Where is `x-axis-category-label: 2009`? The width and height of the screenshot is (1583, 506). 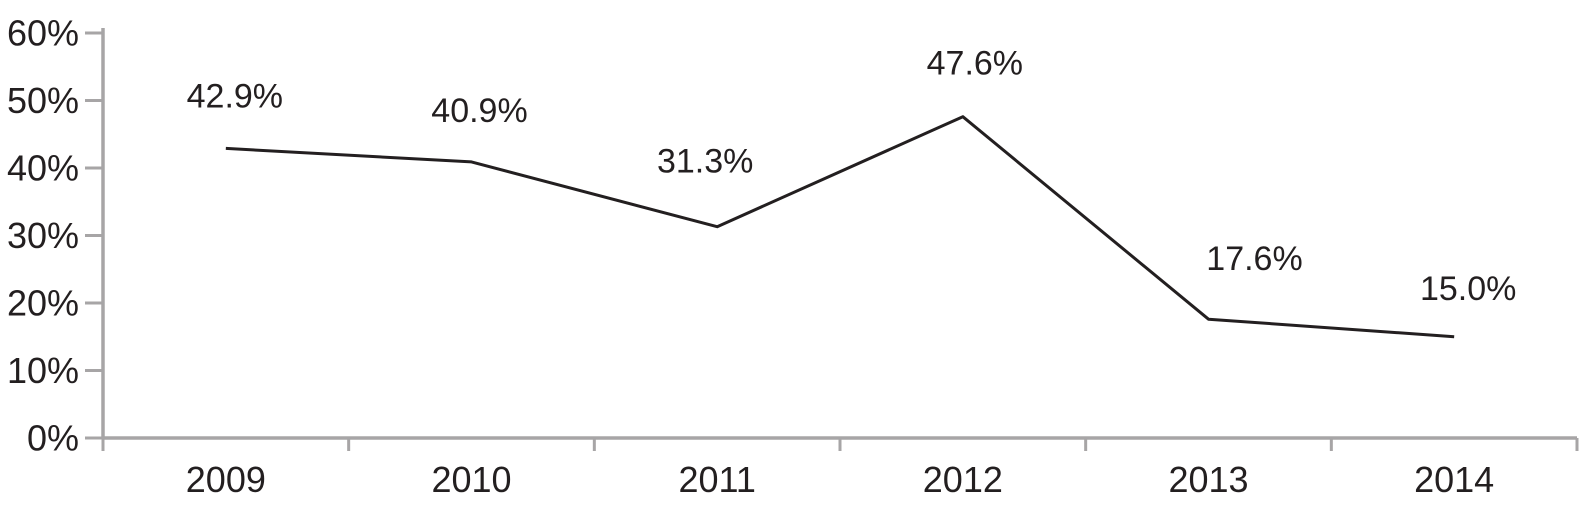
x-axis-category-label: 2009 is located at coordinates (226, 479).